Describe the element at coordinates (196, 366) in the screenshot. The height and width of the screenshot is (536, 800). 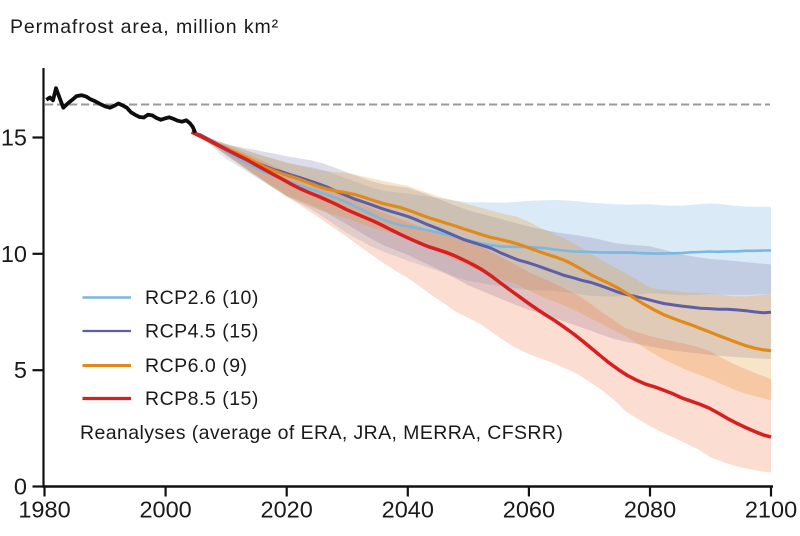
I see `svg-text: RCP6.0 (9)` at that location.